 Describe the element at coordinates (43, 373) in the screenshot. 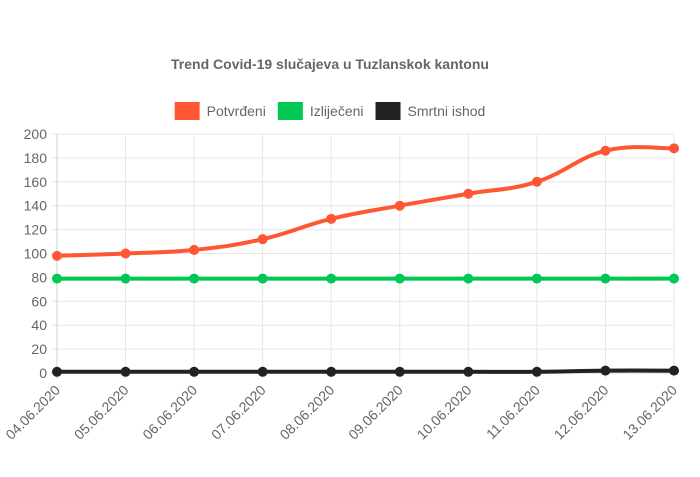

I see `y-tick-label: 0` at that location.